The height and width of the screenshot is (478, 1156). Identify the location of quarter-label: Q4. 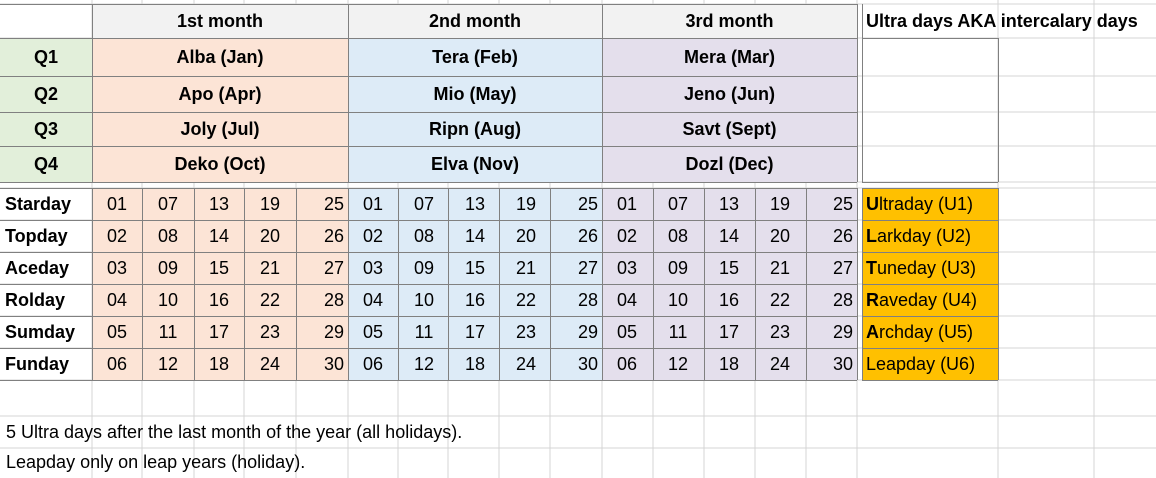
(46, 164).